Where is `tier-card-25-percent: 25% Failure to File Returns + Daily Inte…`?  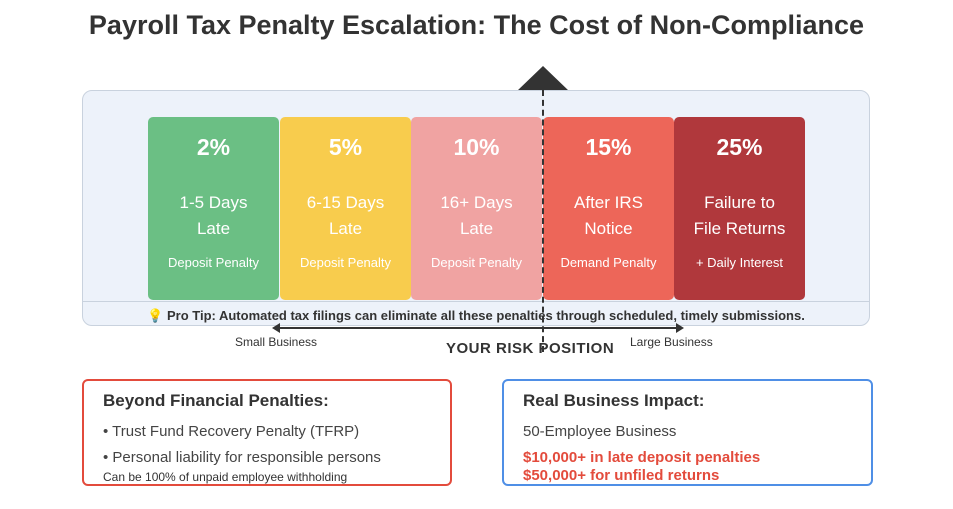
tier-card-25-percent: 25% Failure to File Returns + Daily Inte… is located at coordinates (739, 208).